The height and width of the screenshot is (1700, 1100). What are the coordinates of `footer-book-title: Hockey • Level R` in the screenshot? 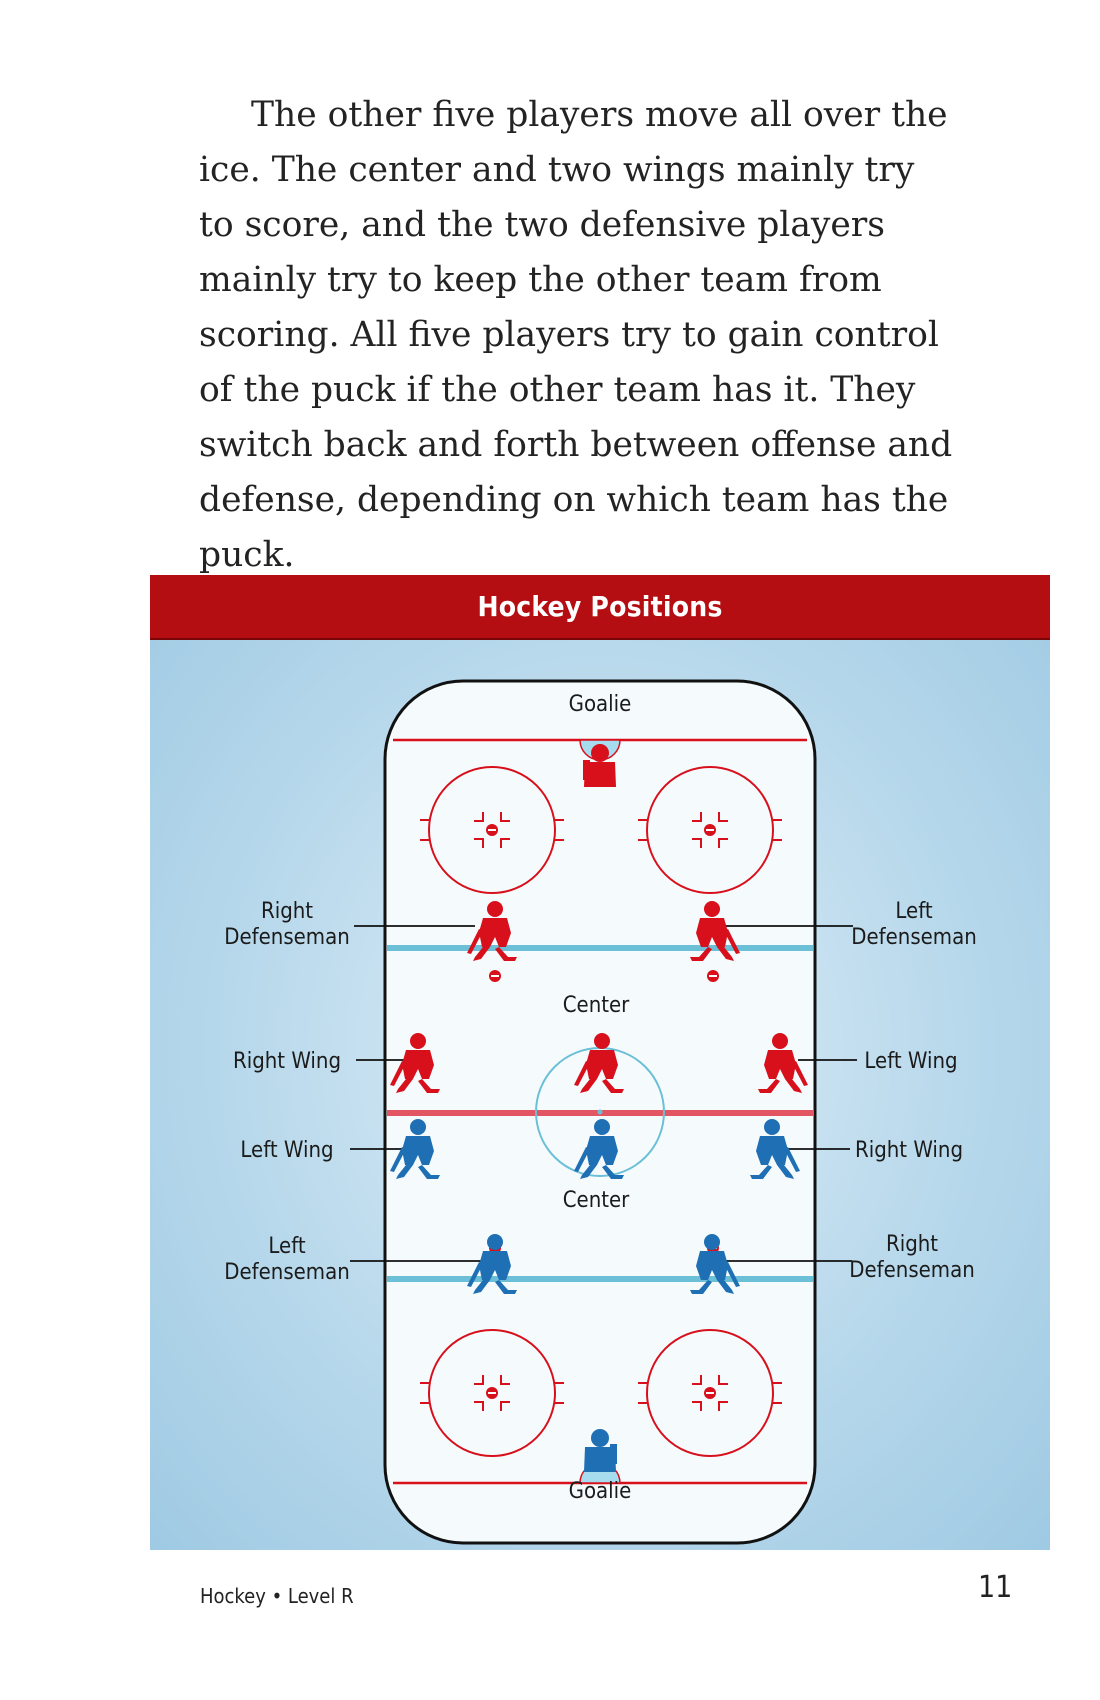 It's located at (277, 1596).